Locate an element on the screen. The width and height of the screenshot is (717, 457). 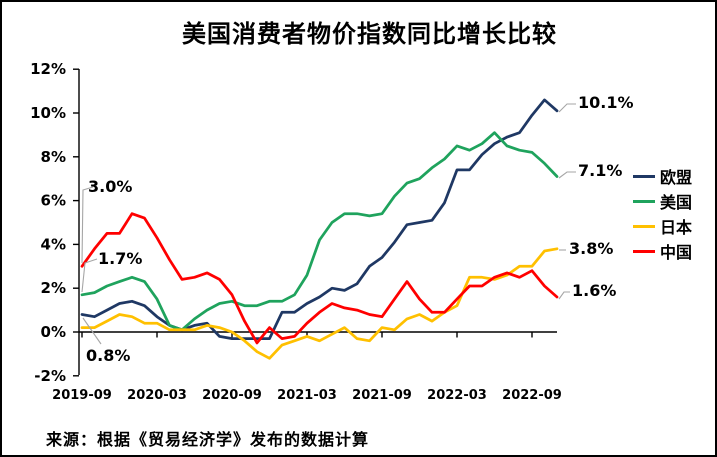
legend-item-cn: 中国 is located at coordinates (663, 251).